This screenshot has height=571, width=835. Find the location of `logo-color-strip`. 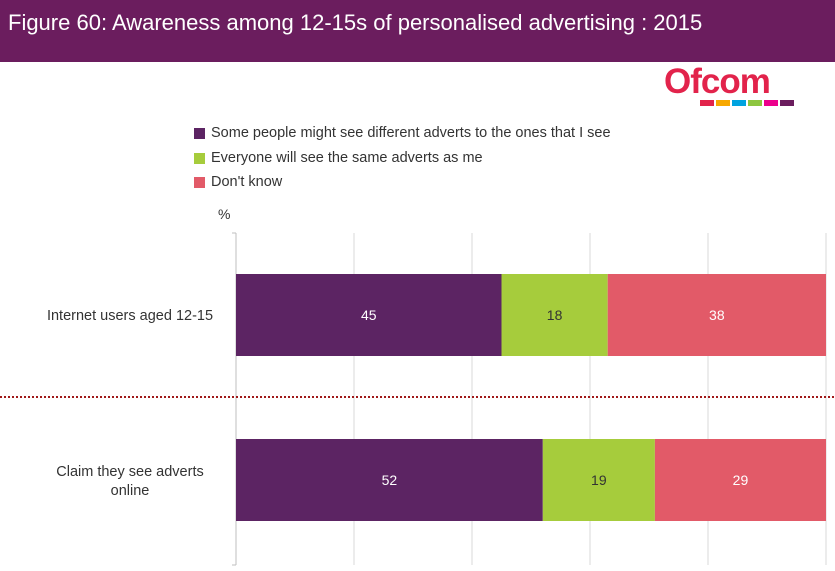

logo-color-strip is located at coordinates (748, 103).